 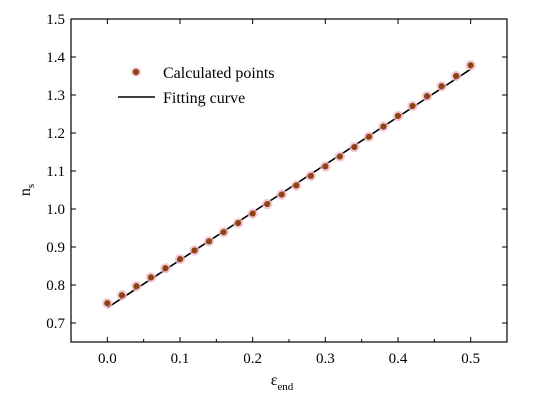 What do you see at coordinates (55, 58) in the screenshot?
I see `y-tick-label: 1.4` at bounding box center [55, 58].